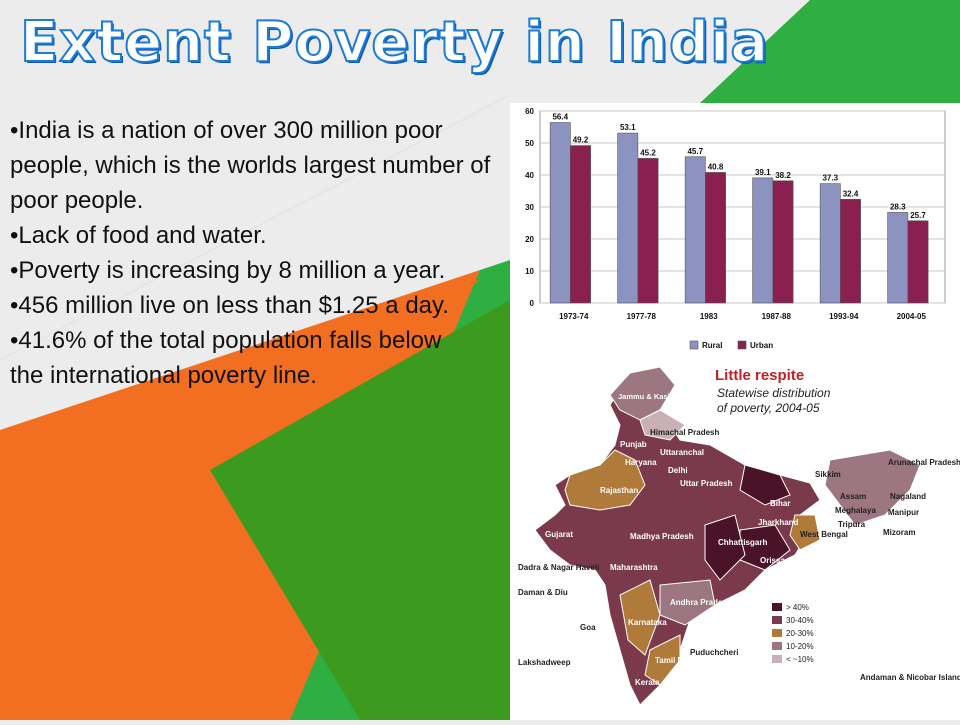 The image size is (960, 725). What do you see at coordinates (800, 620) in the screenshot?
I see `legend-label: 30-40%` at bounding box center [800, 620].